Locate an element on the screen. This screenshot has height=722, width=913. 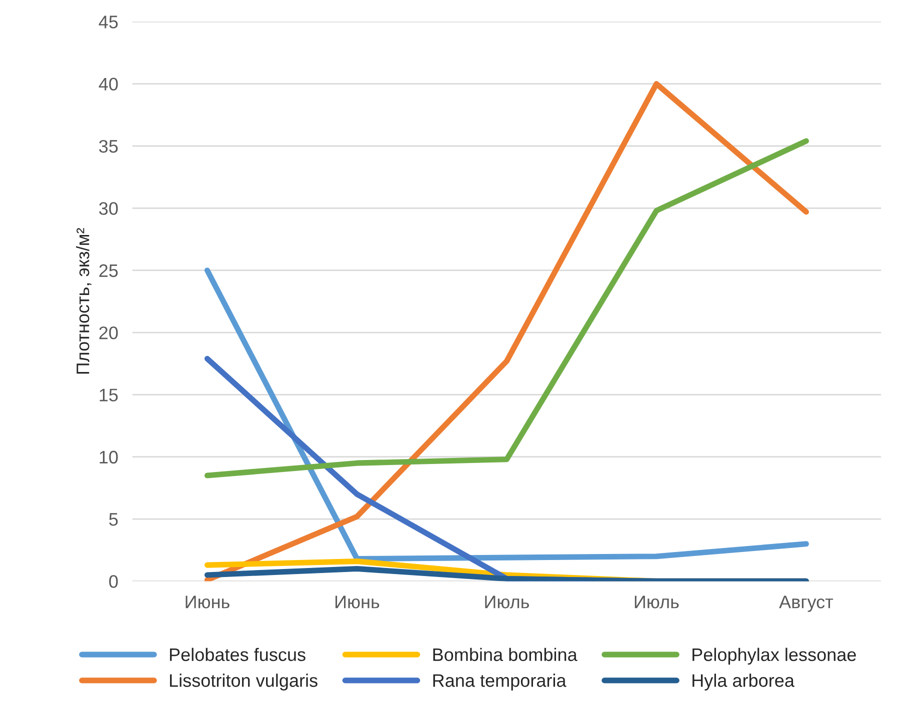
legend-label: Bombina bombina is located at coordinates (505, 655).